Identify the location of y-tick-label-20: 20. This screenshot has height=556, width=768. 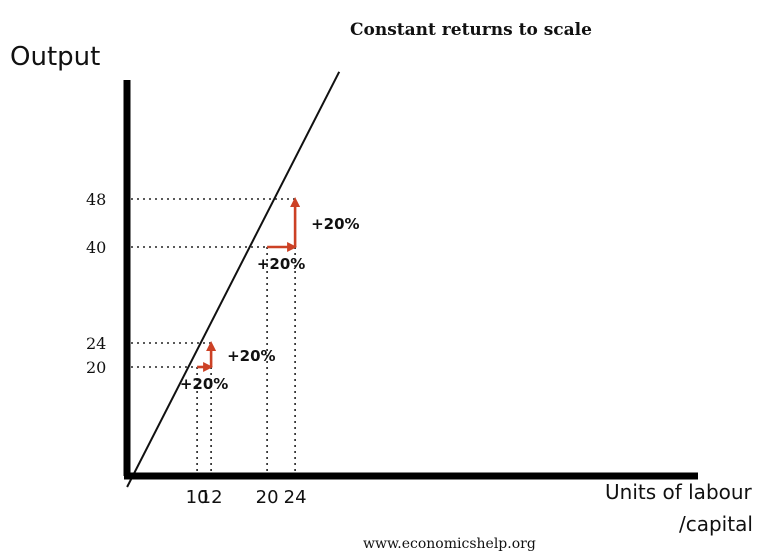
(96, 367).